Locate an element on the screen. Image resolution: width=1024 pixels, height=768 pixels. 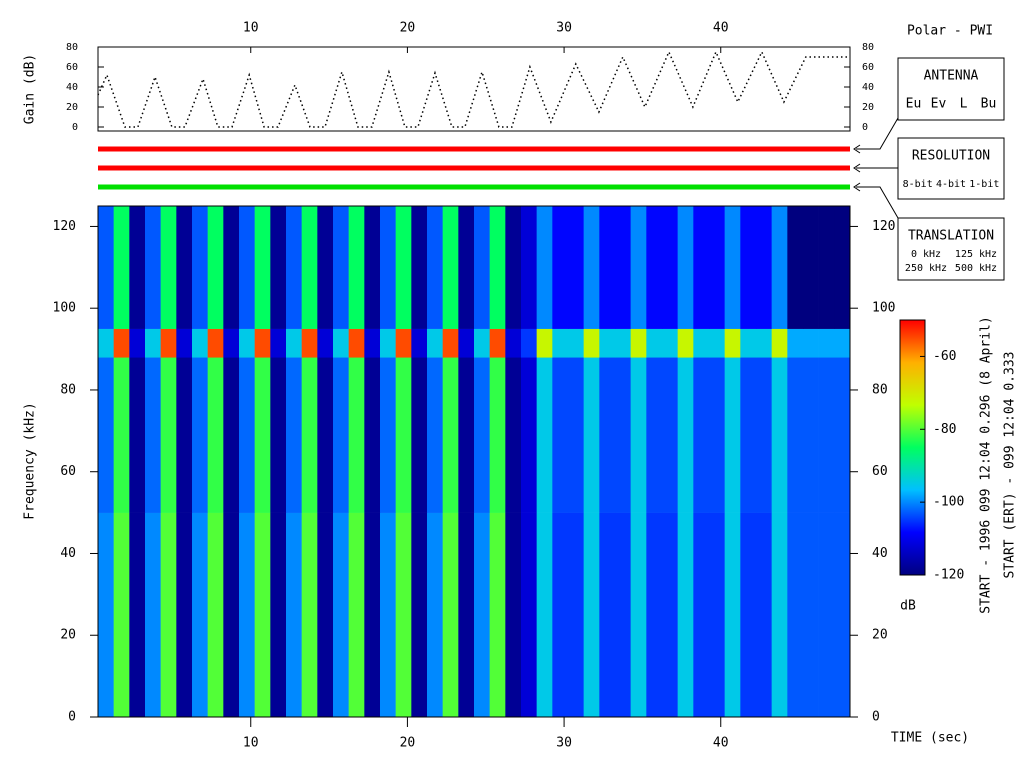
legend-item: 1-bit is located at coordinates (984, 184).